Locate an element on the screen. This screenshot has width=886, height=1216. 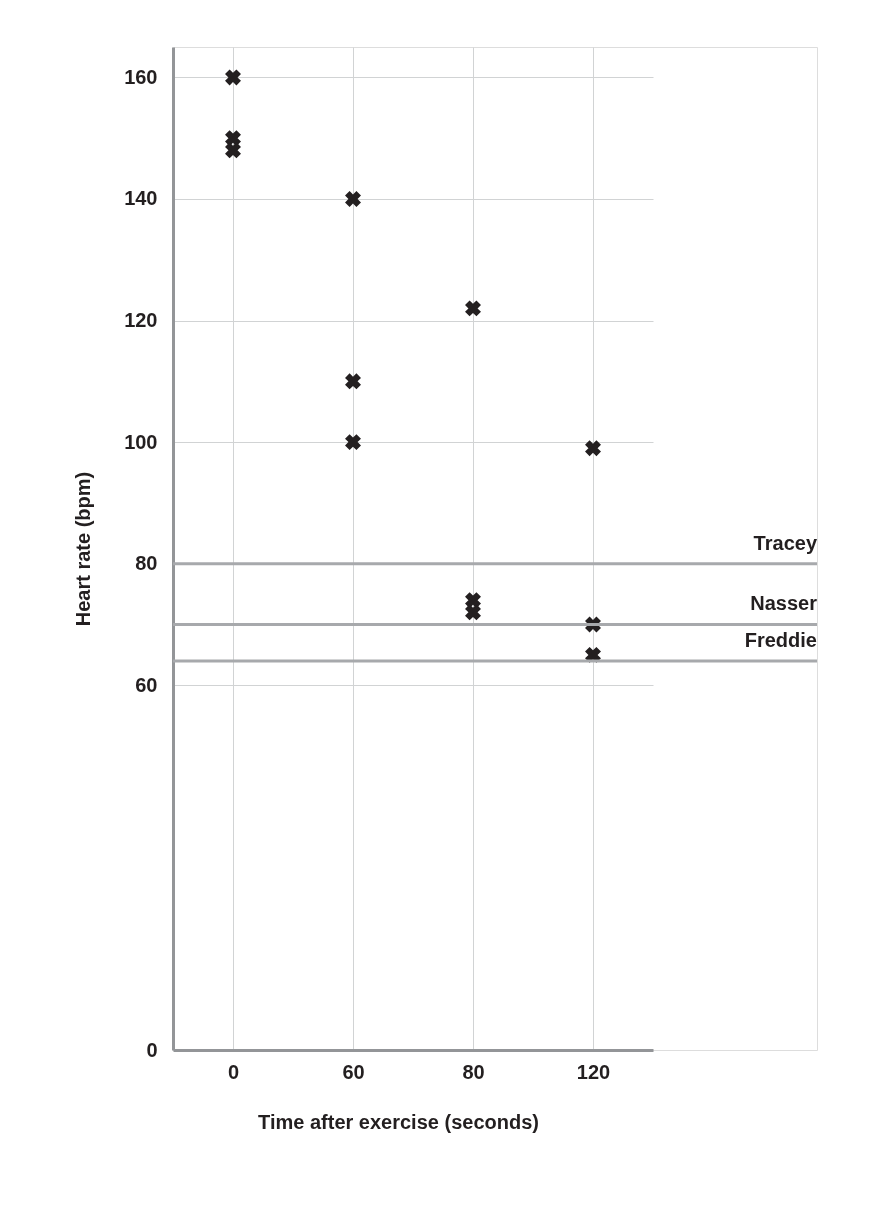
ref-line-label: Freddie is located at coordinates (780, 639).